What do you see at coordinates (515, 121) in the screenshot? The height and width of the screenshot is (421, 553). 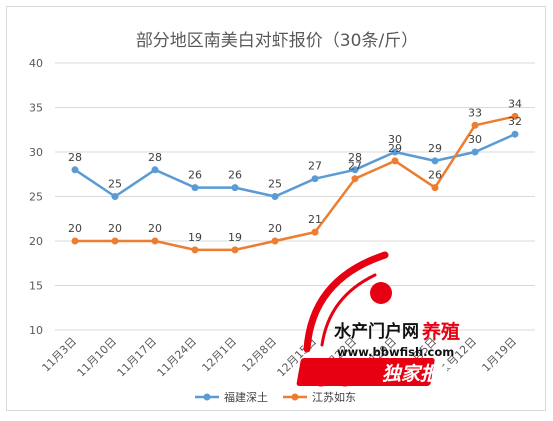 I see `data-label: 32` at bounding box center [515, 121].